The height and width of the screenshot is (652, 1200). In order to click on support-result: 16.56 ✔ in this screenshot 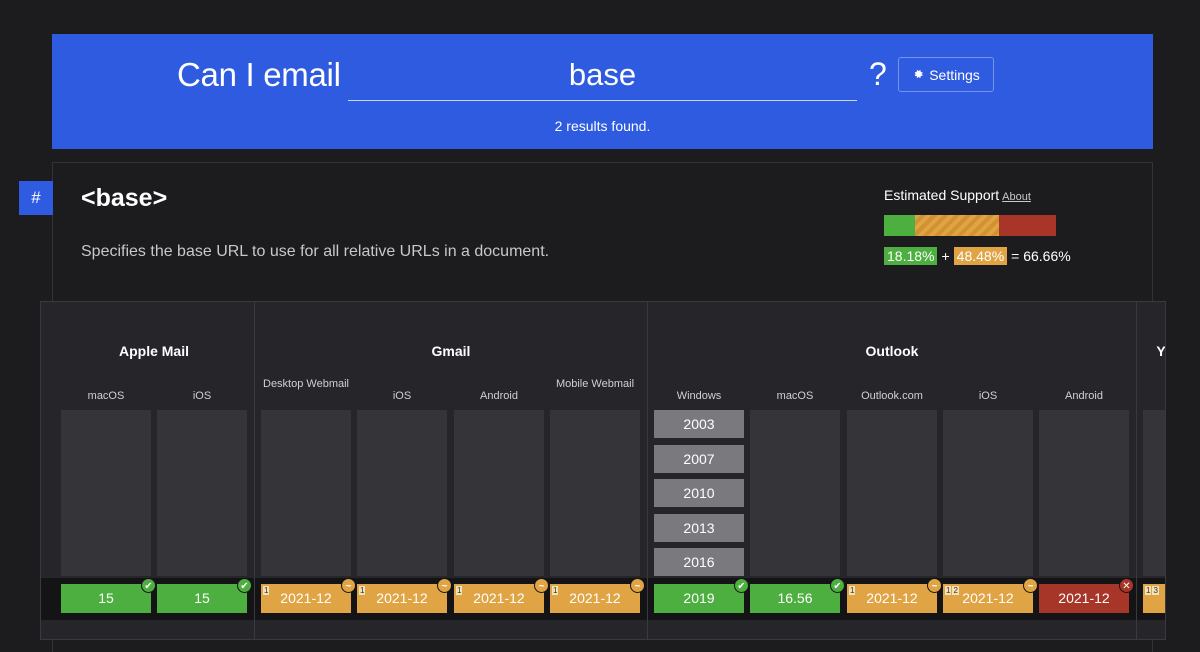, I will do `click(797, 595)`.